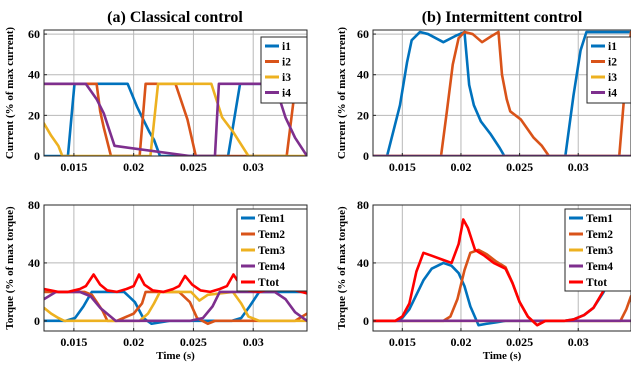 The image size is (631, 365). I want to click on series-line-tem4, so click(175, 306).